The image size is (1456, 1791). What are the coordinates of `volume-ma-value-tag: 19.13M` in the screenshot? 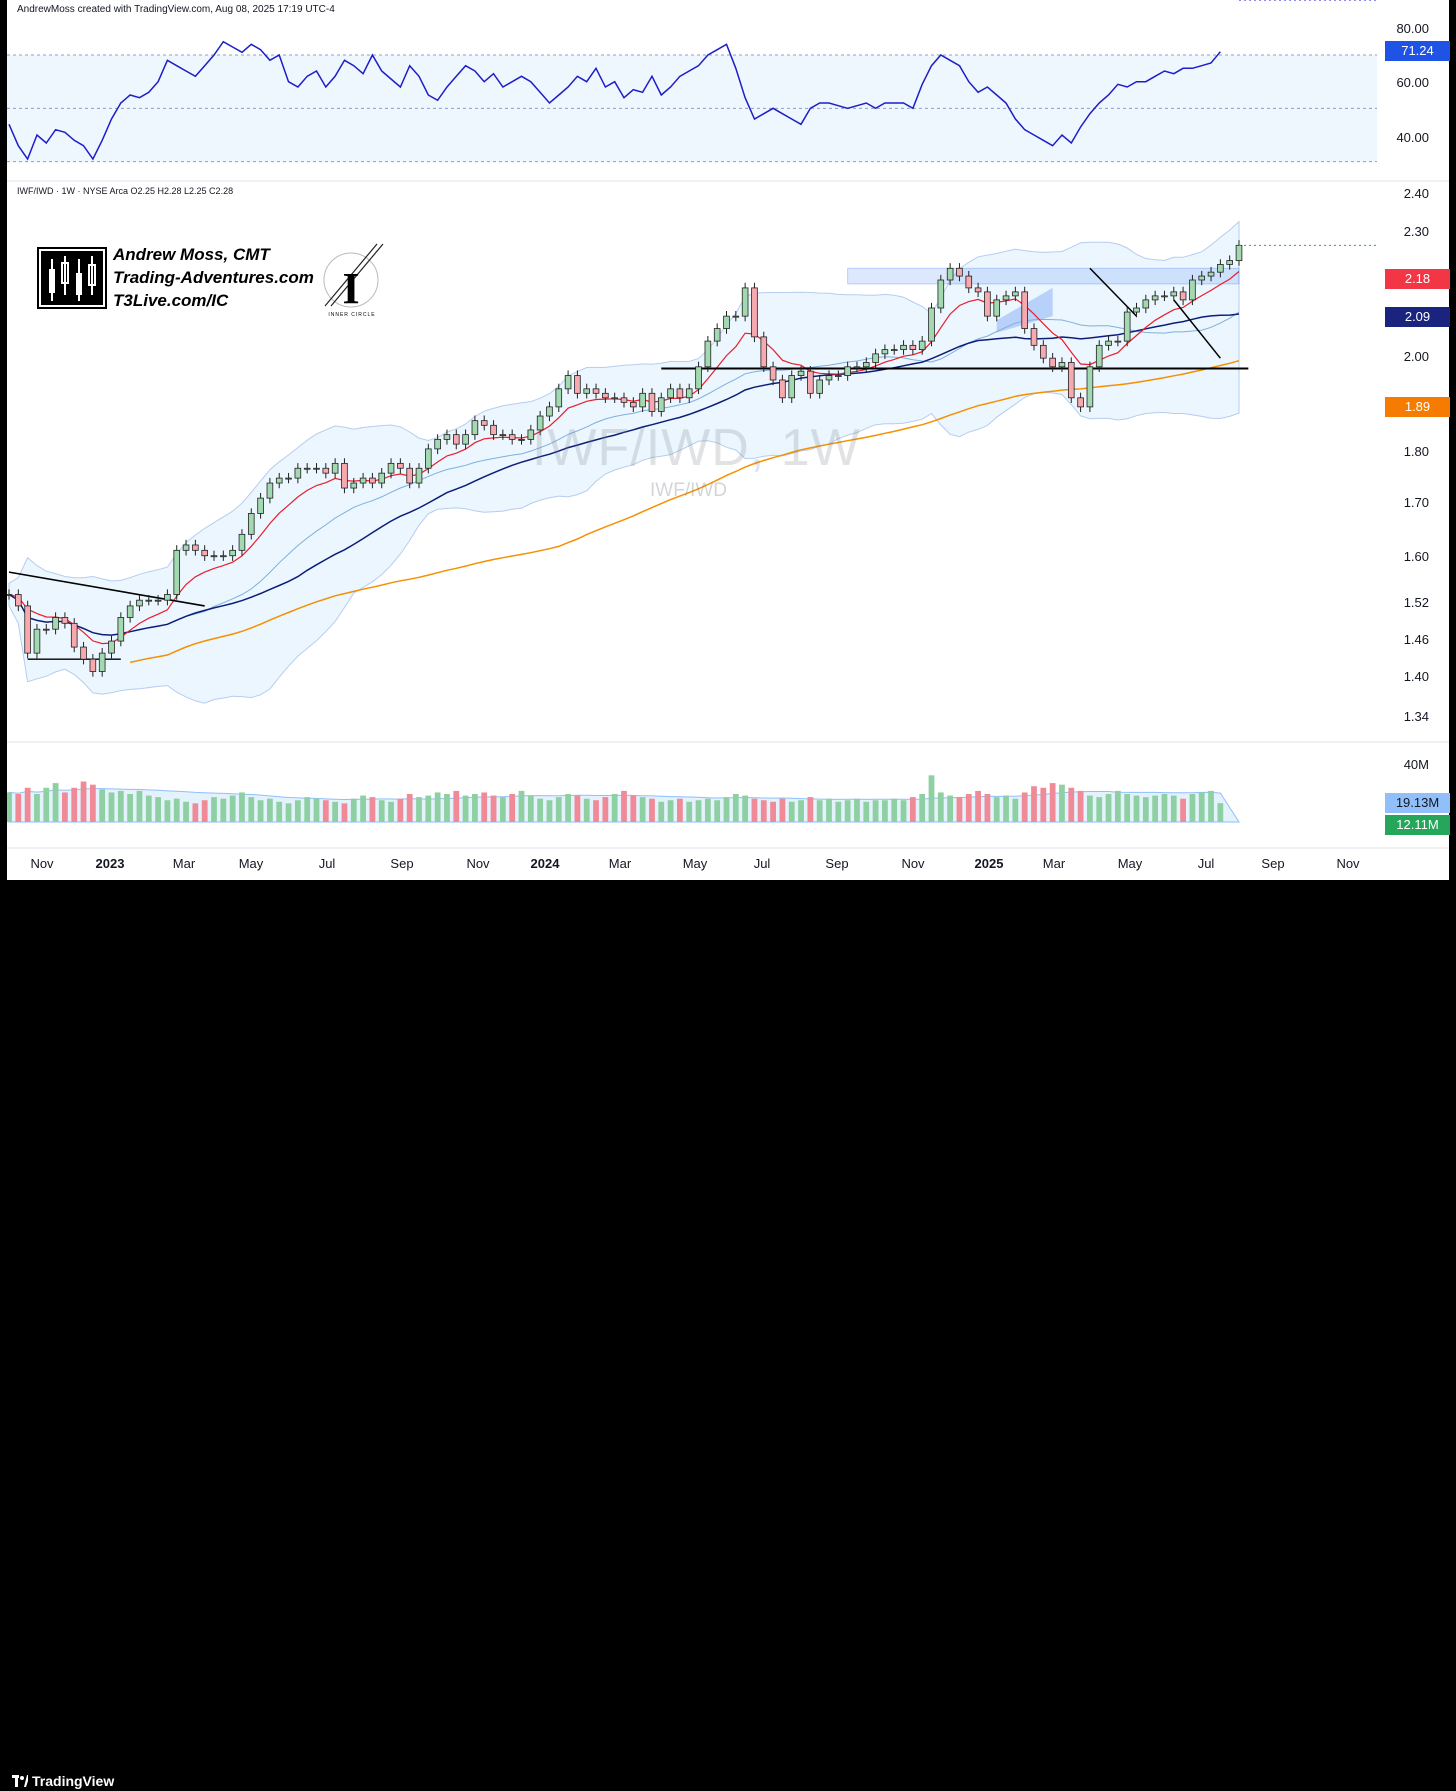 It's located at (1417, 803).